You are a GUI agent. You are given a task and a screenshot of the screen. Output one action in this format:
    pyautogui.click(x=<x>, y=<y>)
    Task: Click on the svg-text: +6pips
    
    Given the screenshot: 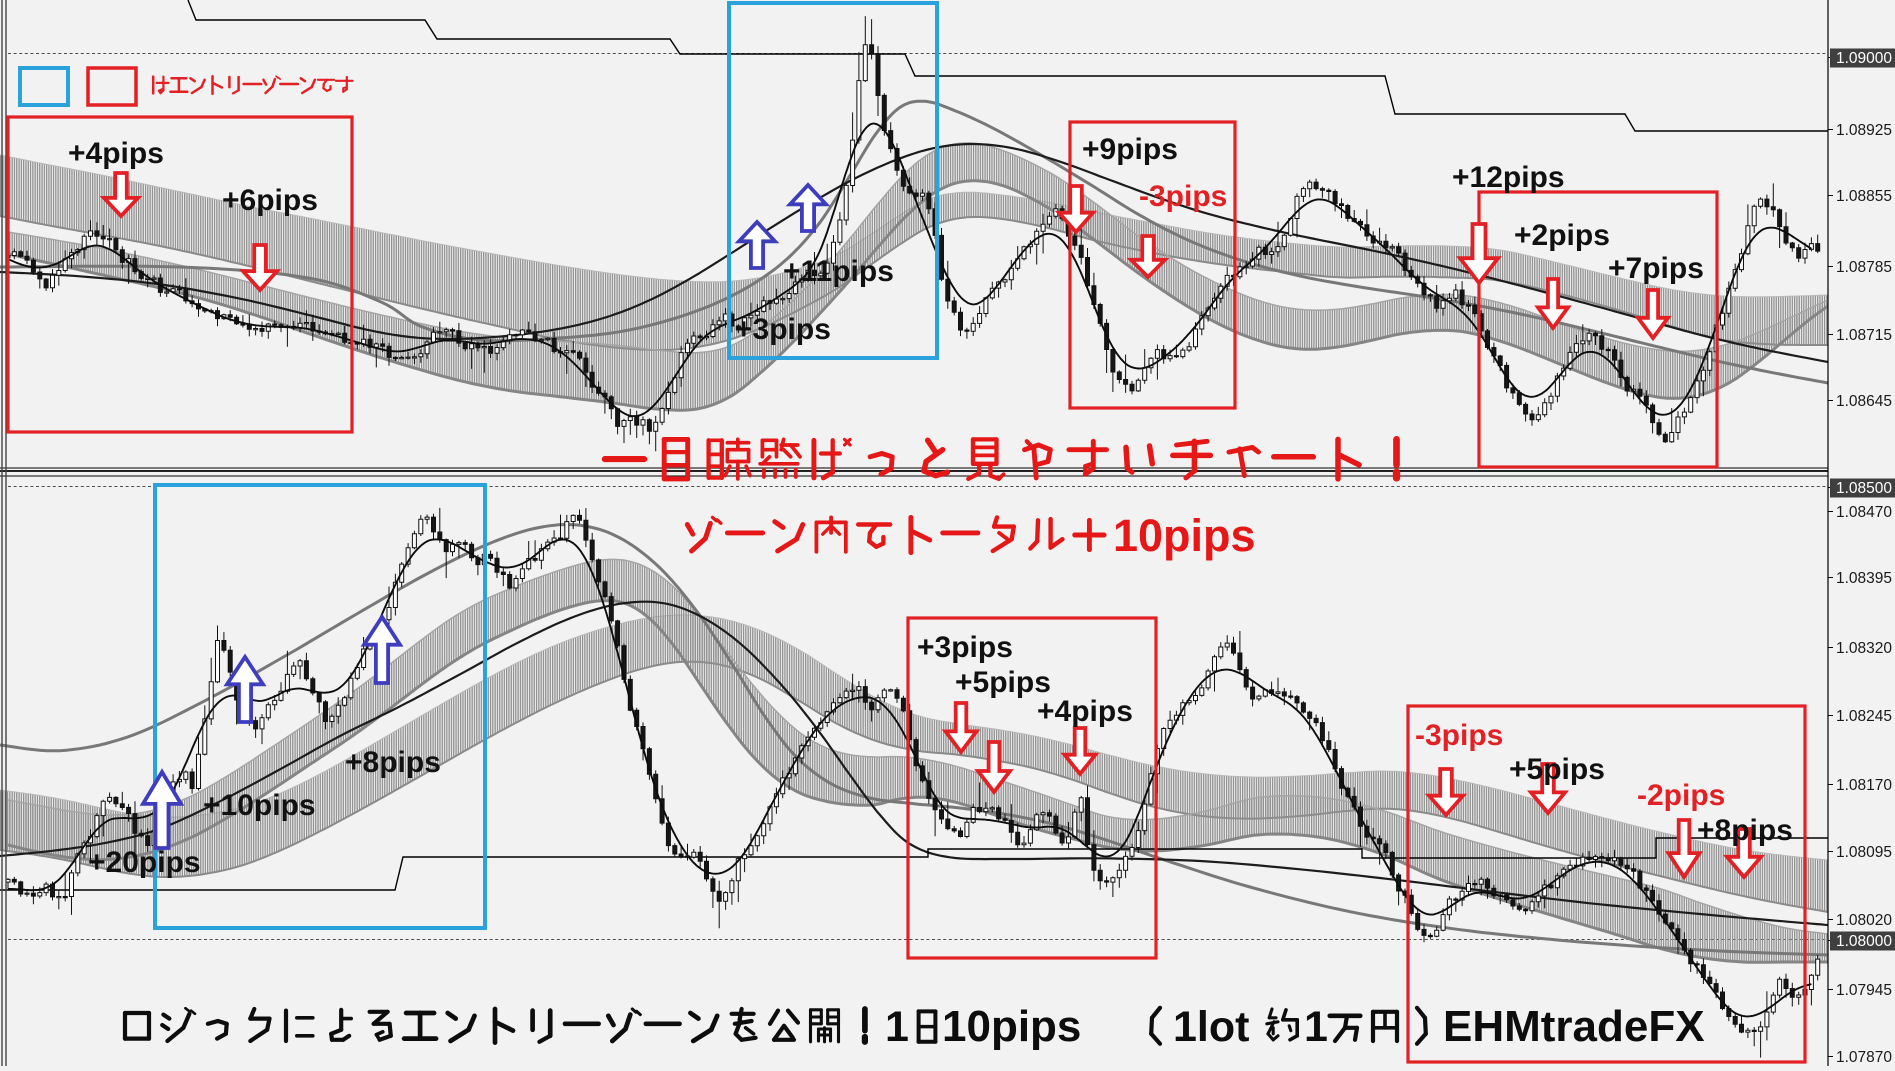 What is the action you would take?
    pyautogui.click(x=270, y=200)
    